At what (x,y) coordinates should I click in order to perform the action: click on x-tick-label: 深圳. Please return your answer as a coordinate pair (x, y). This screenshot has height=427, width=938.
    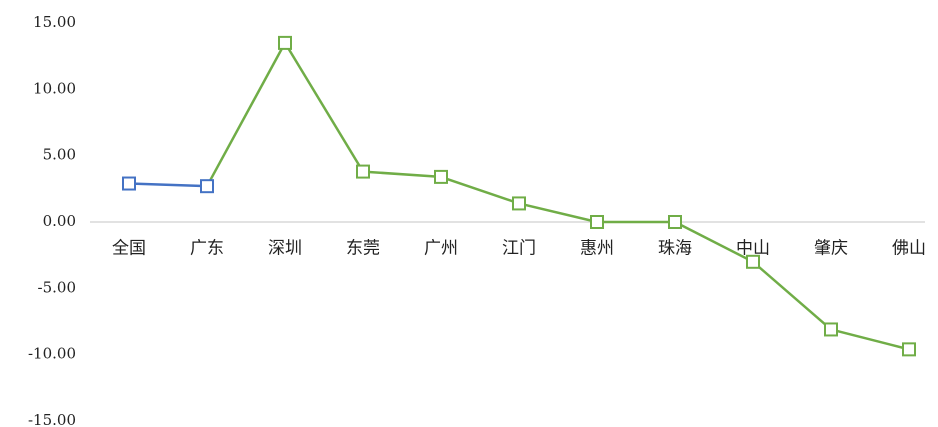
    Looking at the image, I should click on (285, 249).